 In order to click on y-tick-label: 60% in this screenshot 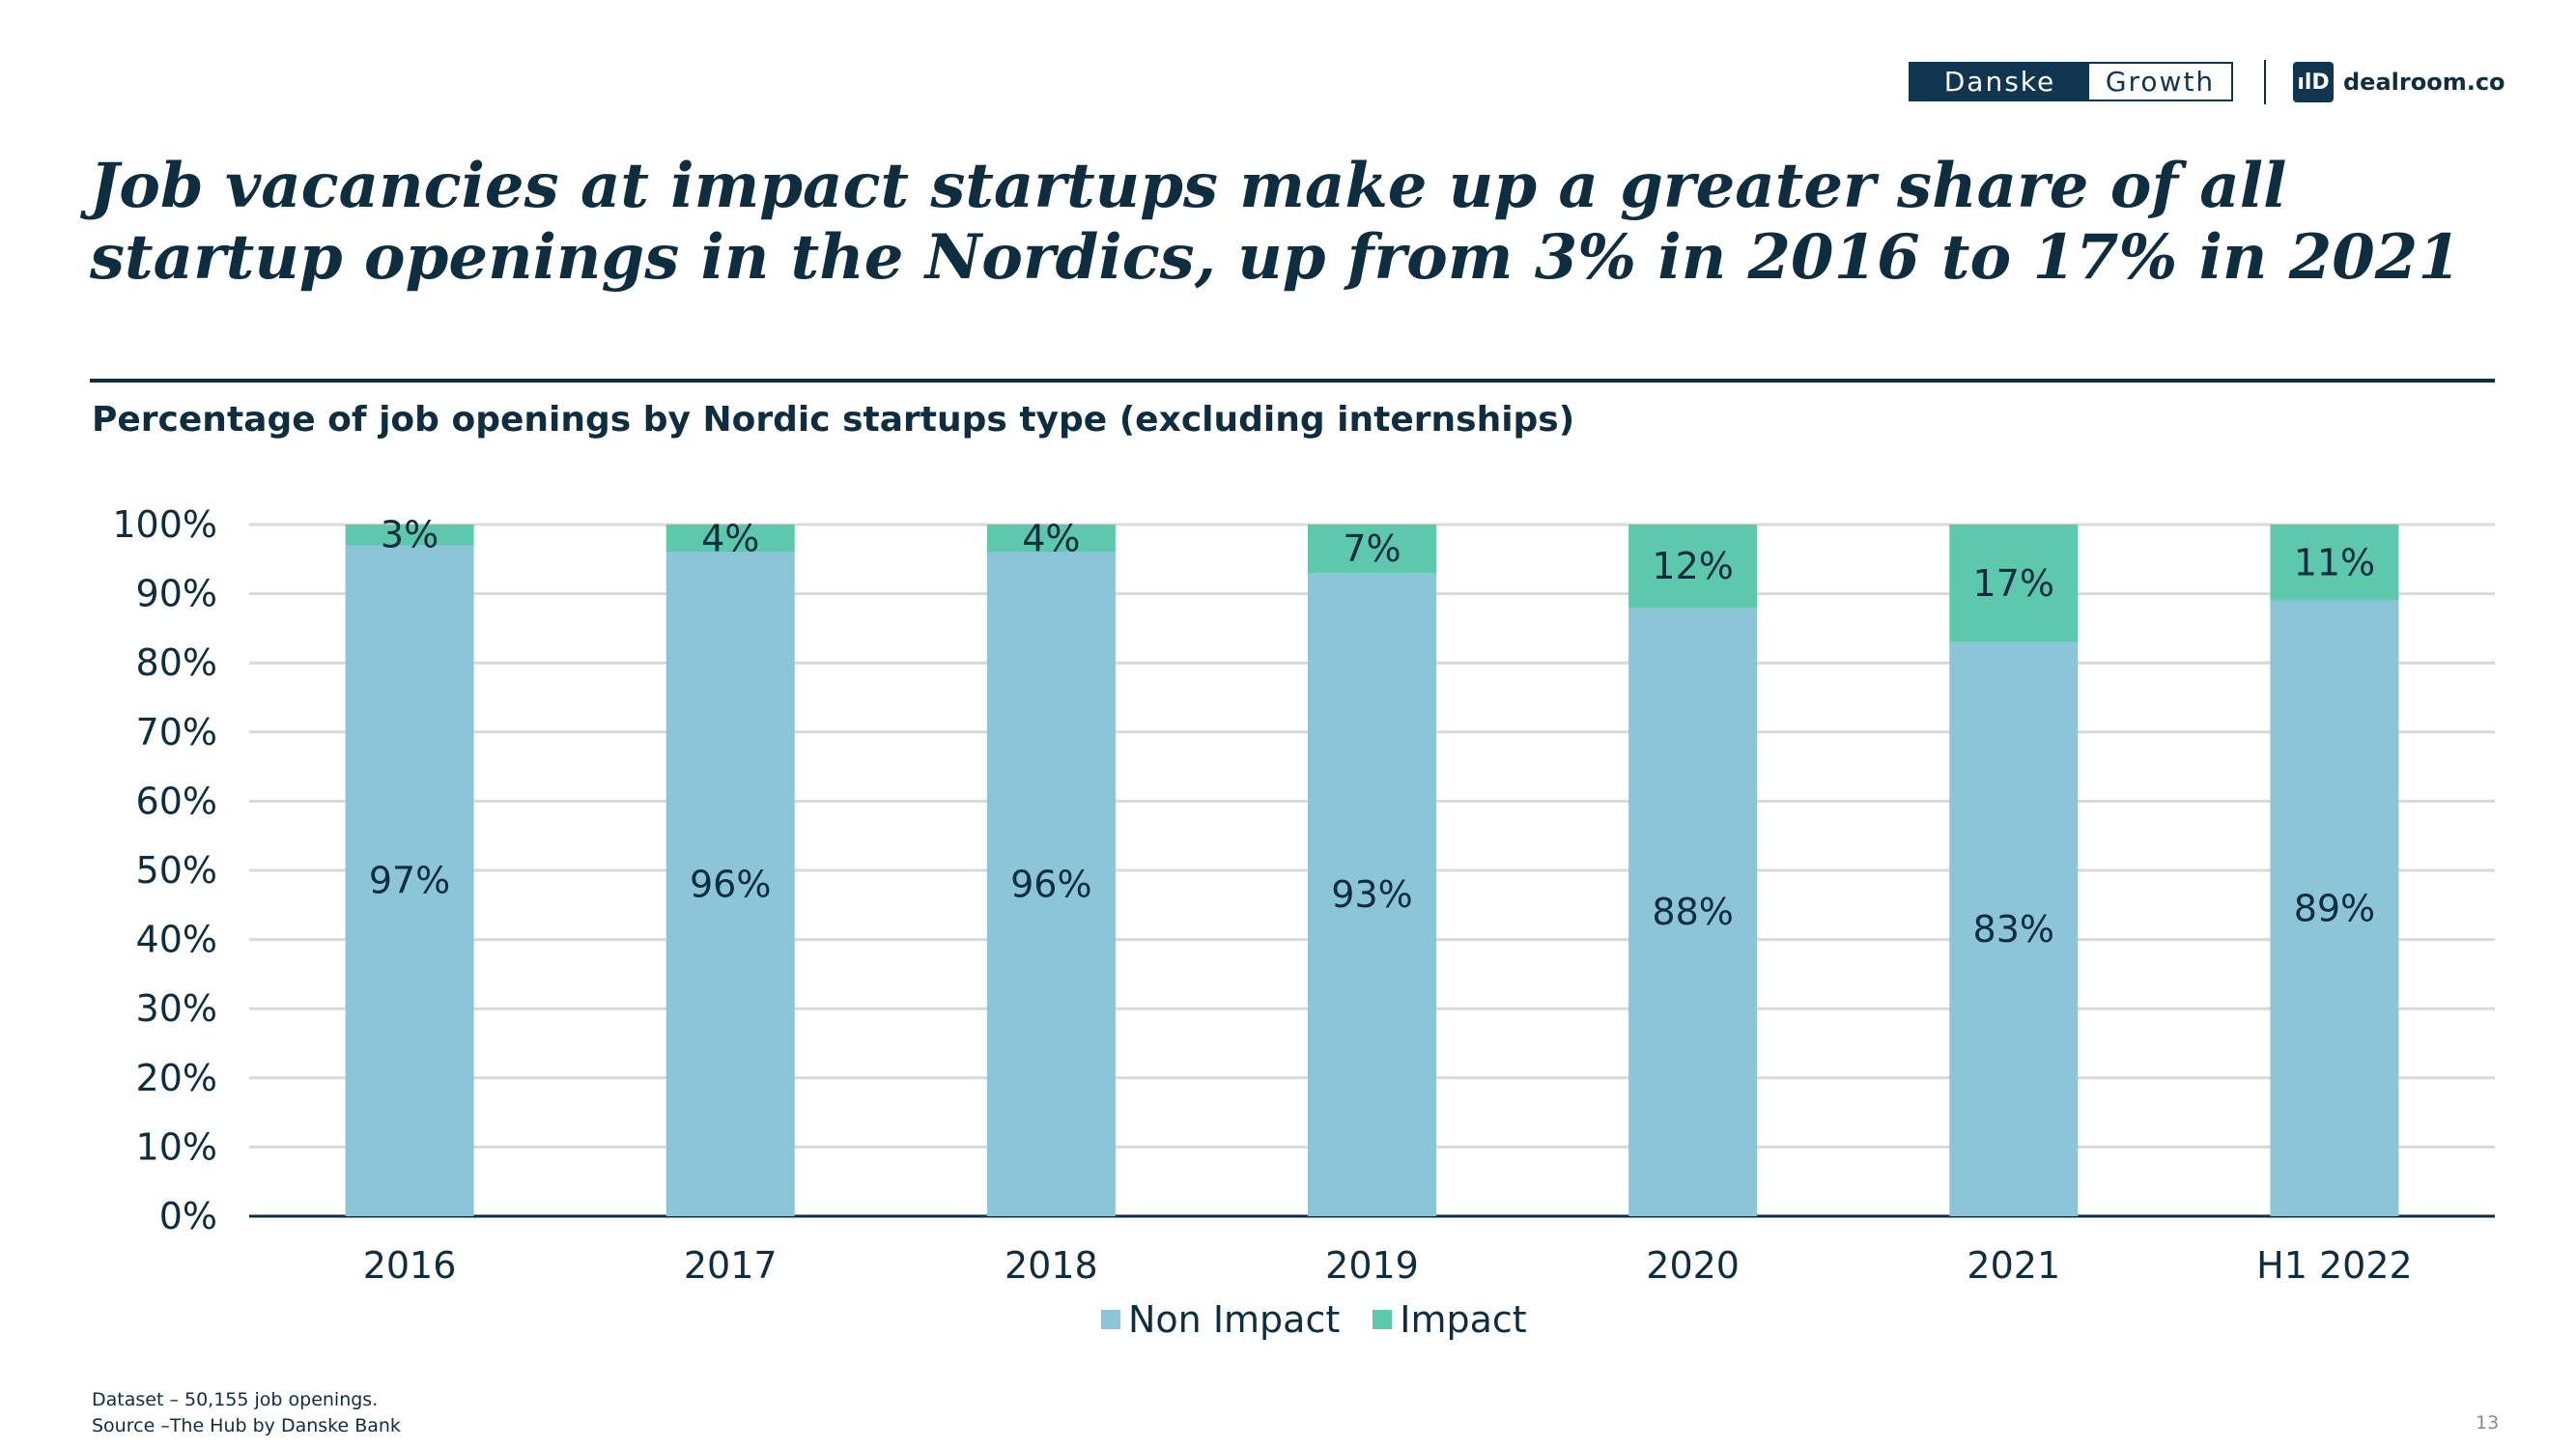, I will do `click(176, 801)`.